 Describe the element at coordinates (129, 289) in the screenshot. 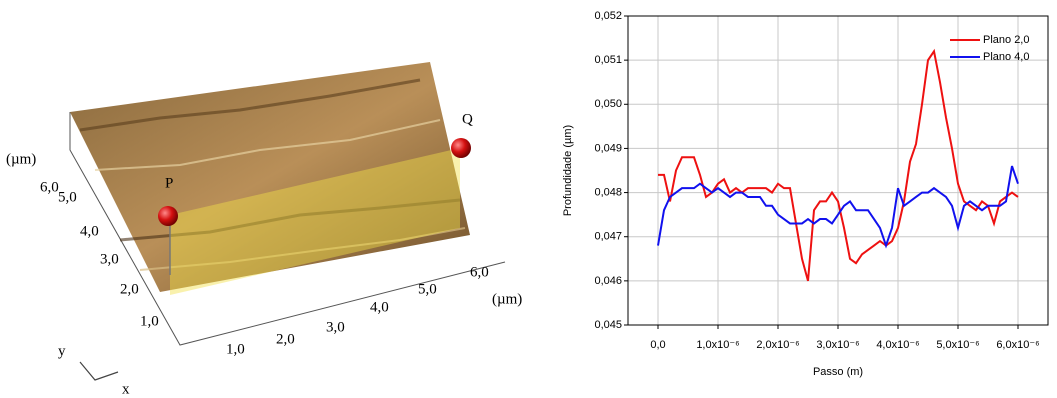

I see `surface-y-label: 2,0` at that location.